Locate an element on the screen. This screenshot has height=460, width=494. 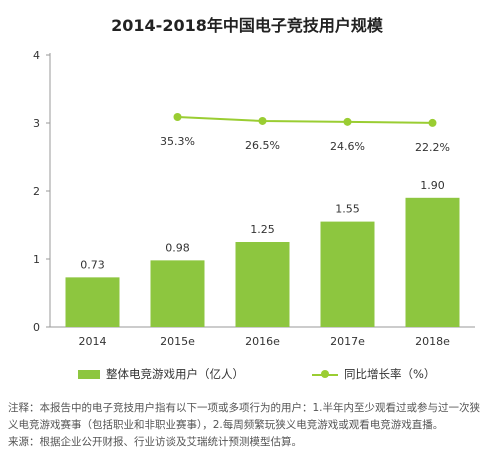
growth-line-path is located at coordinates (305, 120).